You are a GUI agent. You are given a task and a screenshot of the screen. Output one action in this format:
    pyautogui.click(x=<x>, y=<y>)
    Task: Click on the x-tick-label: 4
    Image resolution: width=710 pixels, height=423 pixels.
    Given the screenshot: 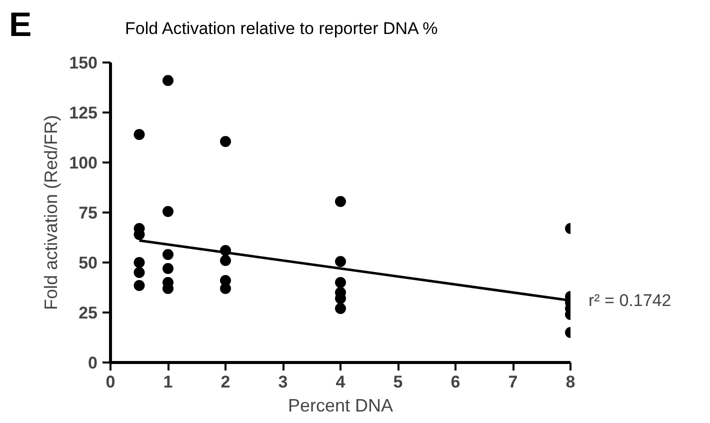 What is the action you would take?
    pyautogui.click(x=341, y=382)
    